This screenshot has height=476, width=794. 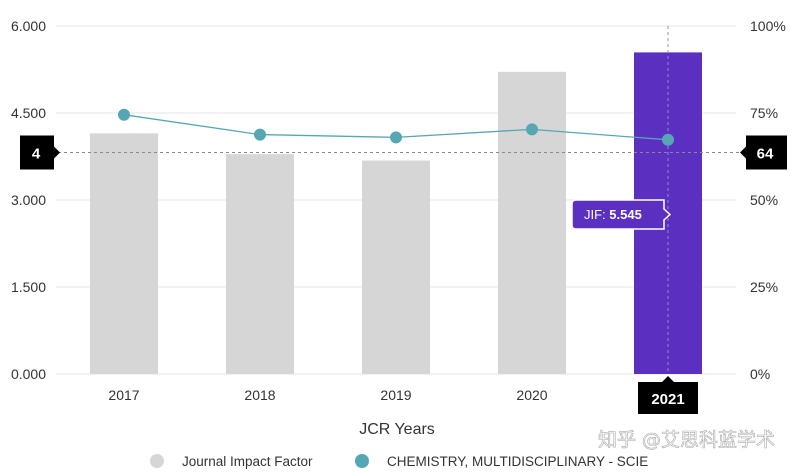 I want to click on line-point-2018, so click(x=260, y=134).